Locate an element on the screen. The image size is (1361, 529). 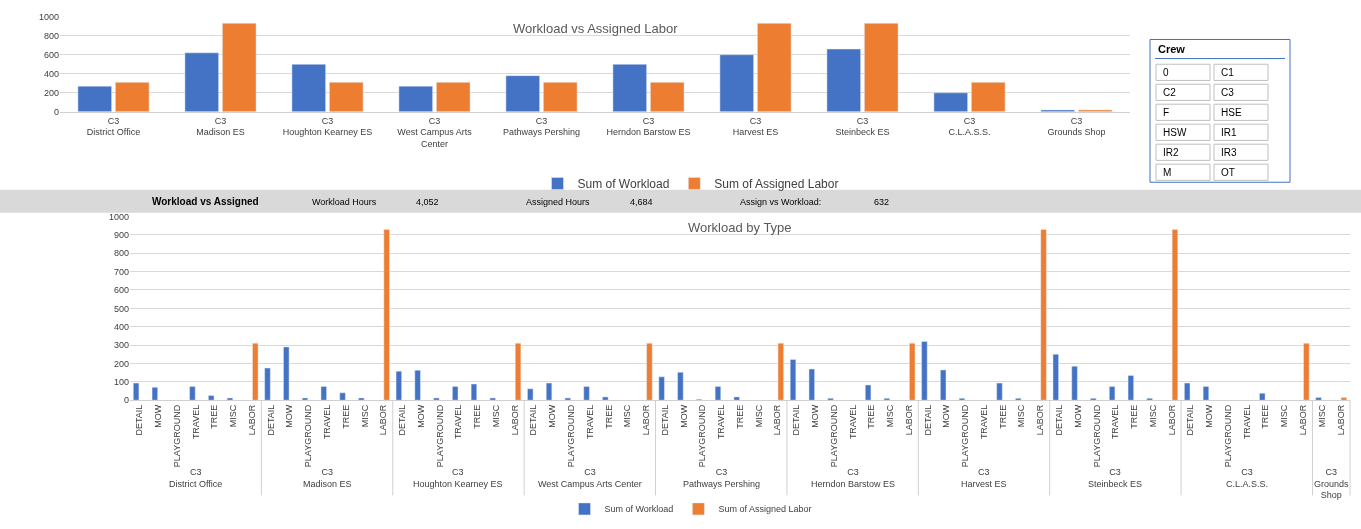
text: HSE is located at coordinates (1231, 112).